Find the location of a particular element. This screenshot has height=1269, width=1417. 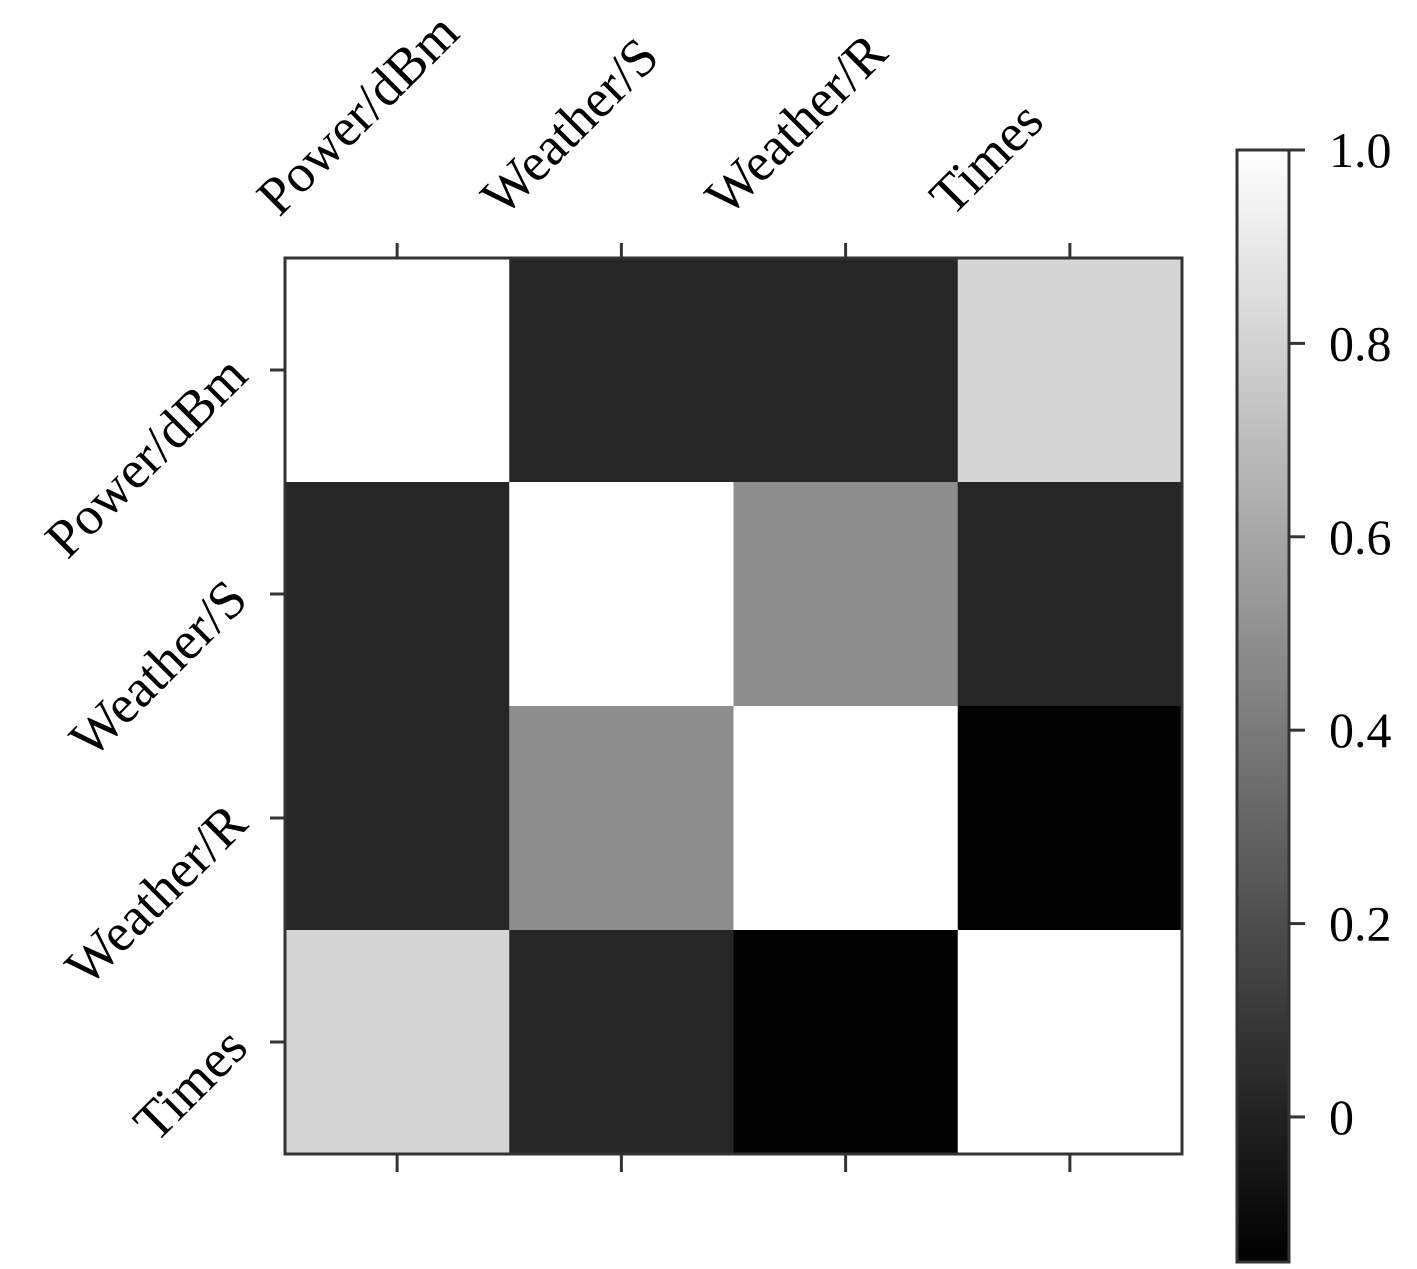

heatmap-cell-r3-c3 is located at coordinates (1070, 1042).